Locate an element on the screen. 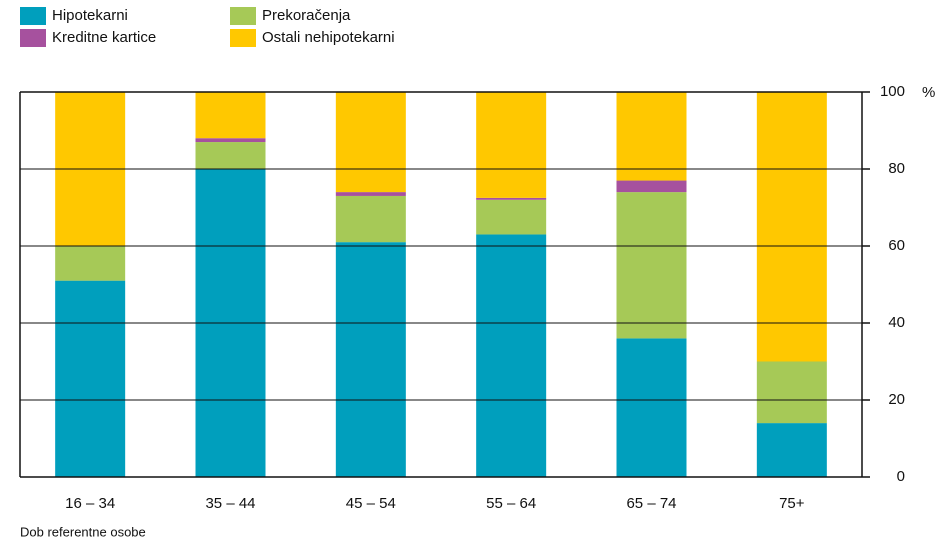 This screenshot has height=549, width=935. y-tick-label: 0 is located at coordinates (901, 476).